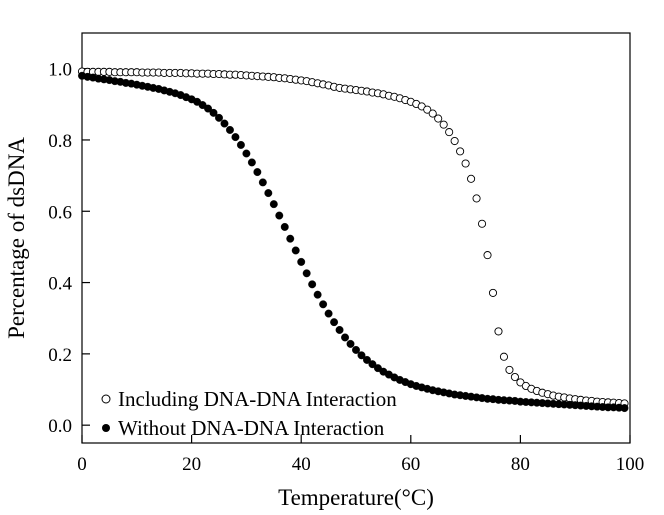 The width and height of the screenshot is (664, 515). Describe the element at coordinates (16, 238) in the screenshot. I see `y-axis-label: Percentage of dsDNA` at that location.